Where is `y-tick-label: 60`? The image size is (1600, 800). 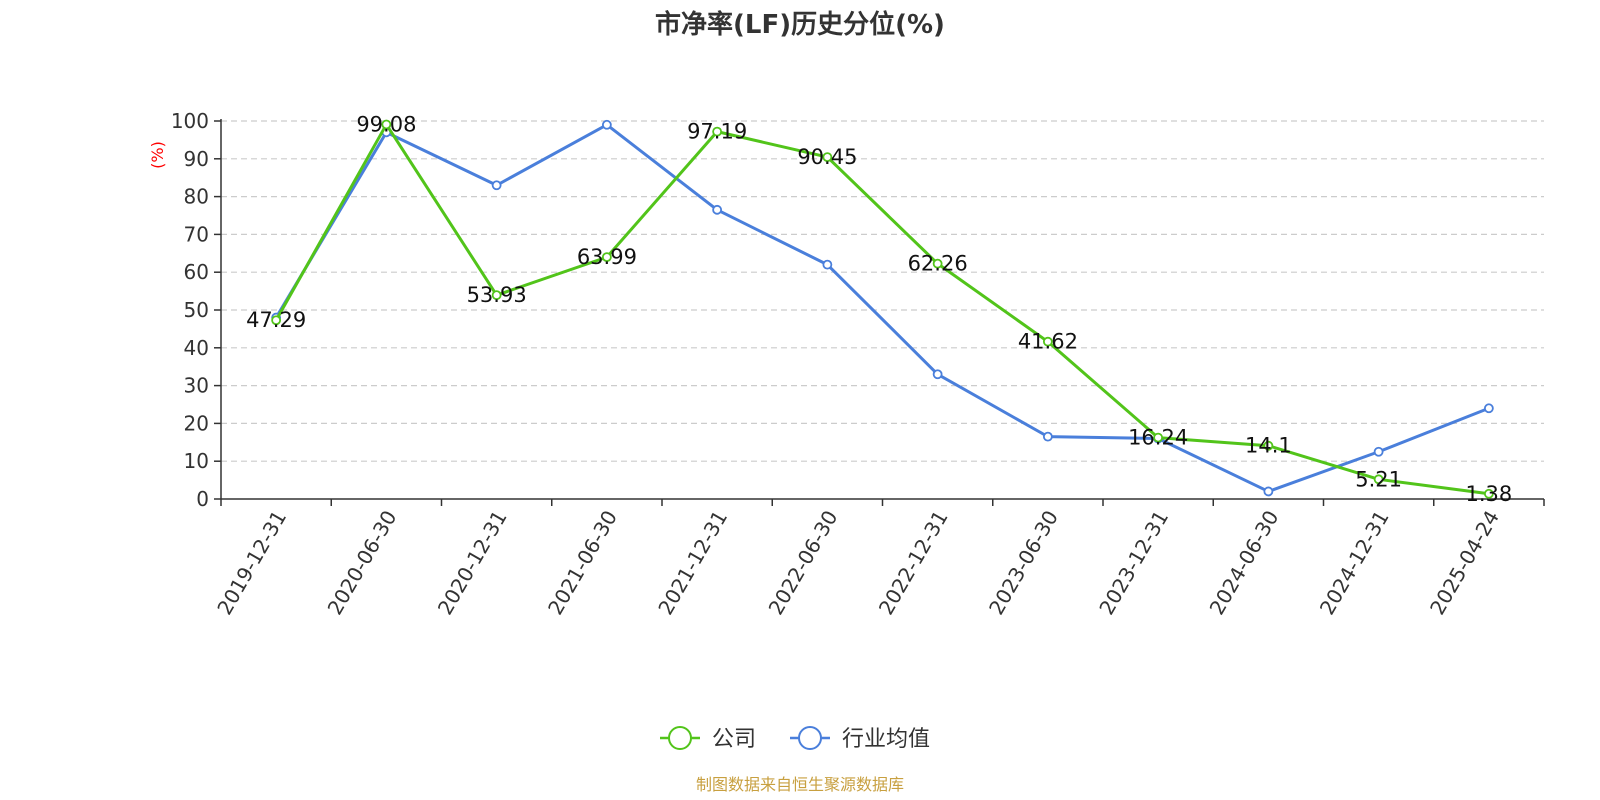 y-tick-label: 60 is located at coordinates (196, 272).